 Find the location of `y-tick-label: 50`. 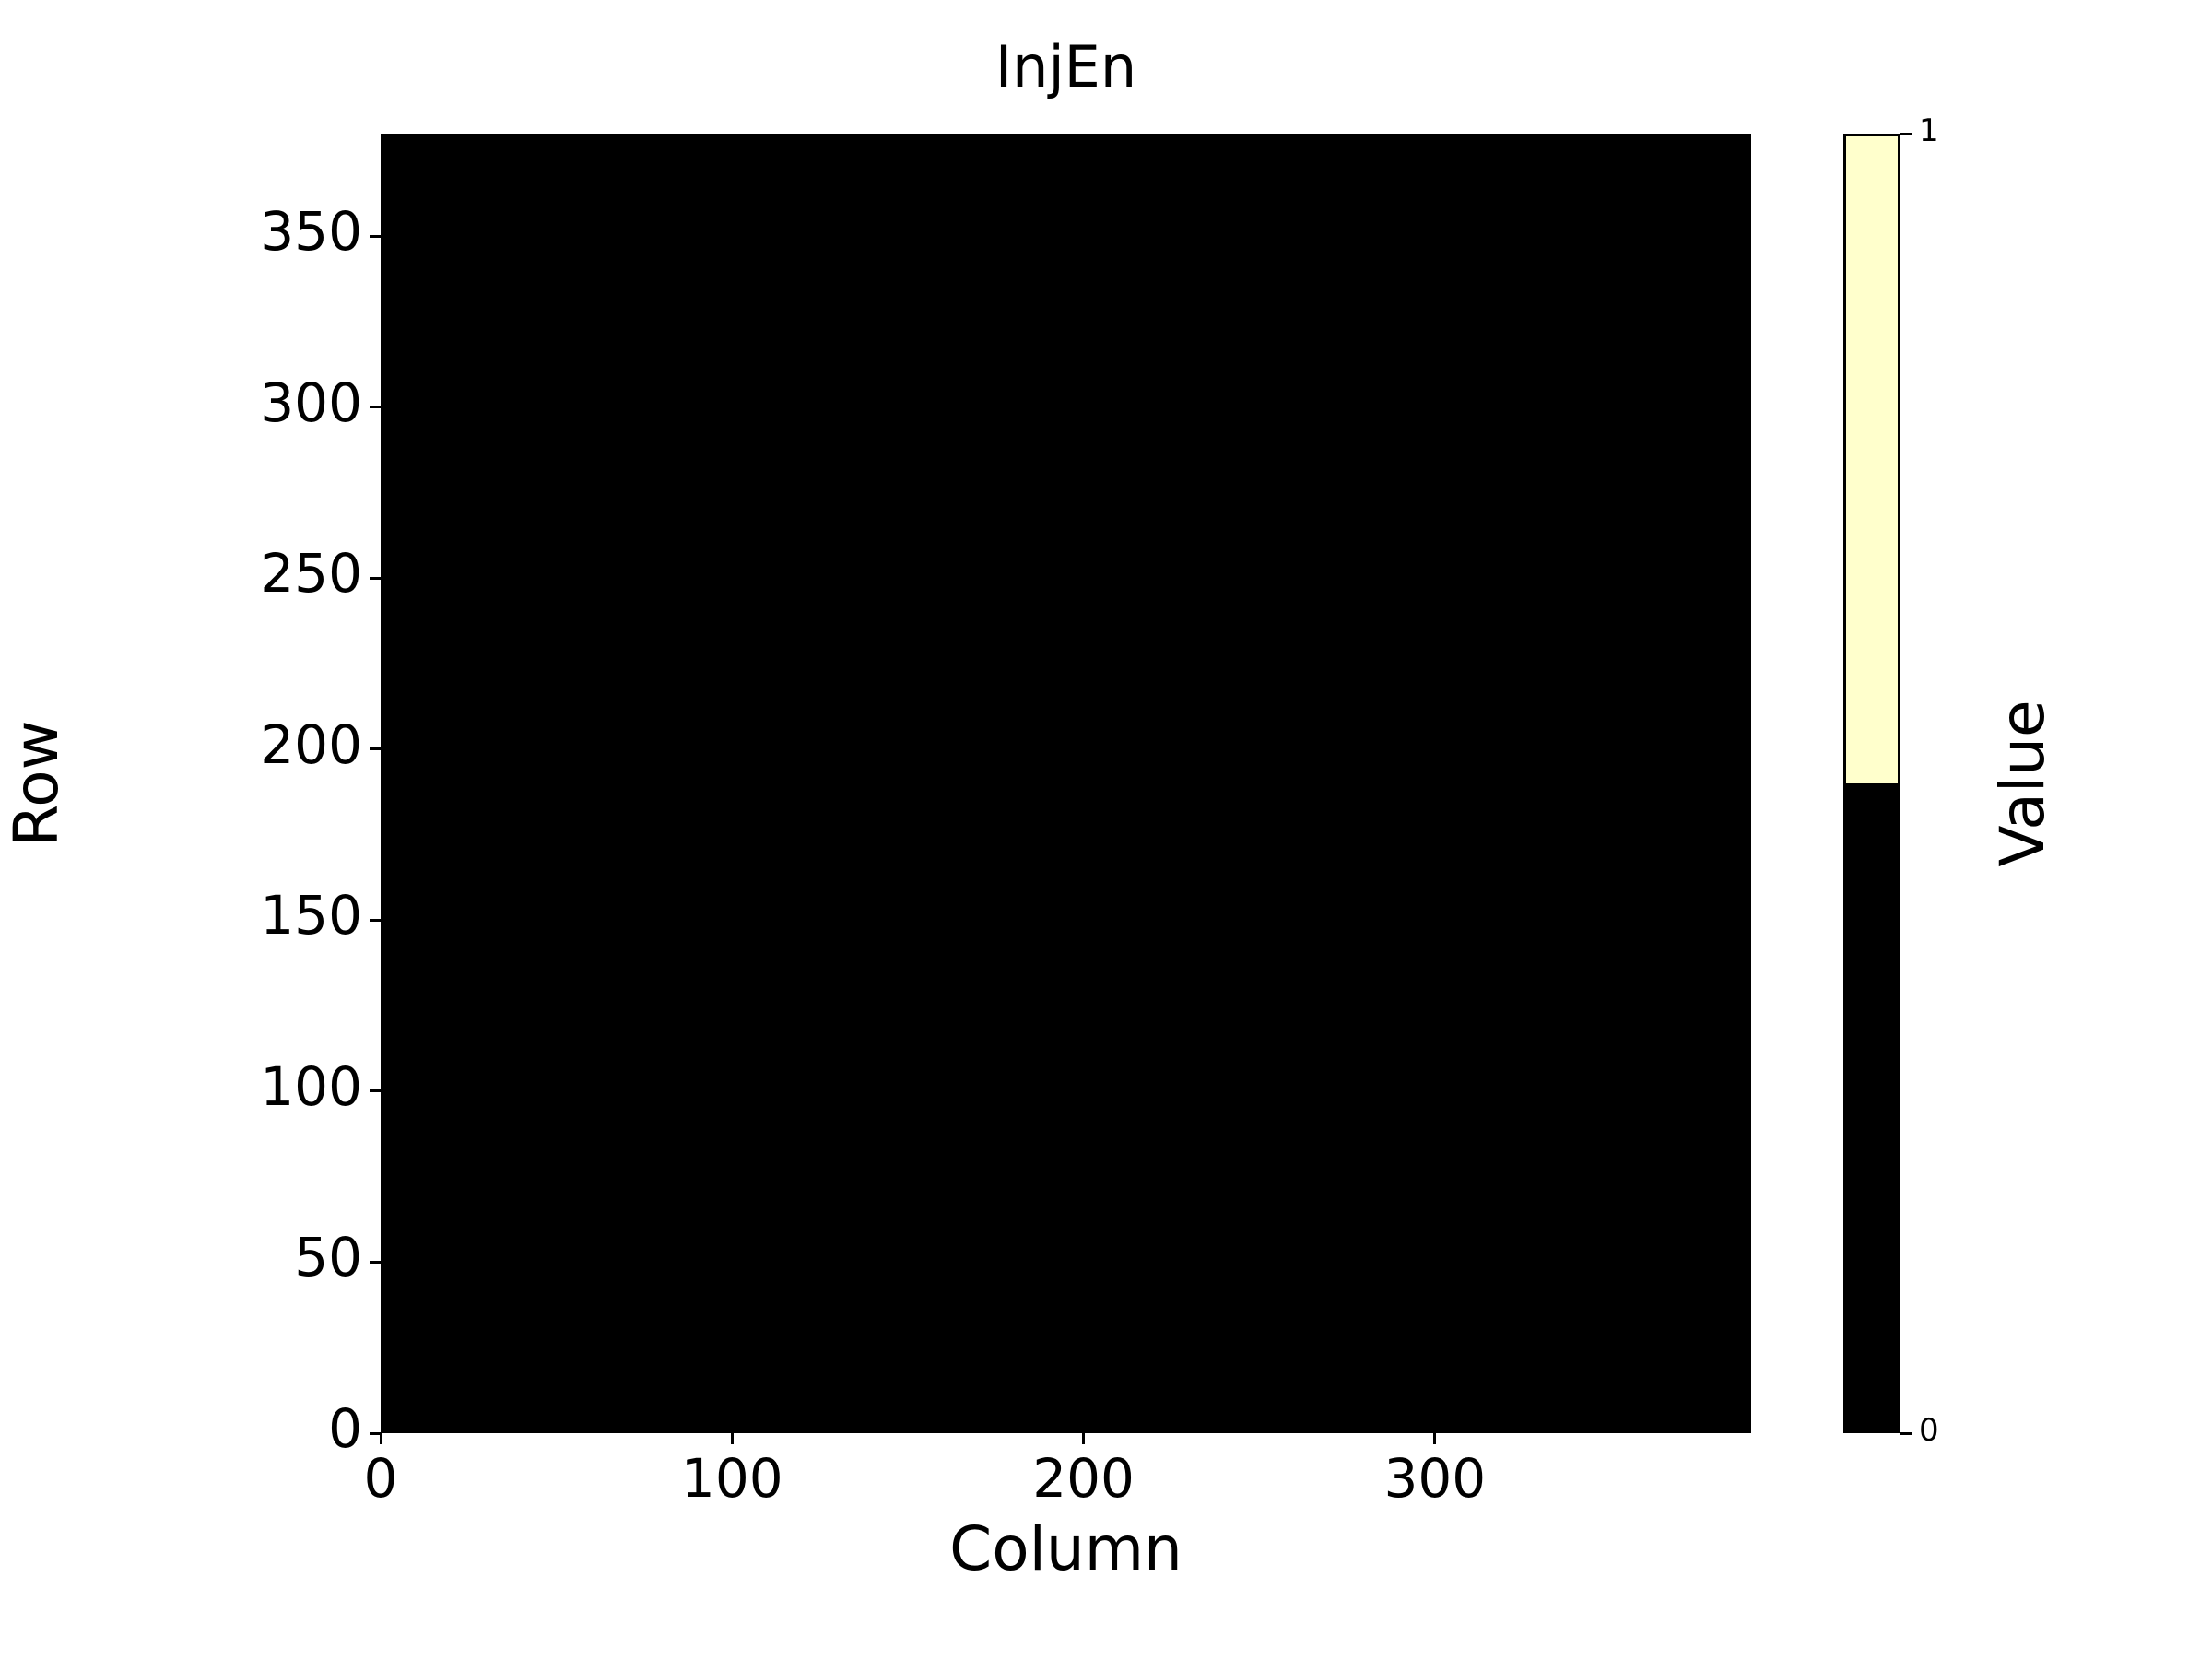

y-tick-label: 50 is located at coordinates (328, 1257).